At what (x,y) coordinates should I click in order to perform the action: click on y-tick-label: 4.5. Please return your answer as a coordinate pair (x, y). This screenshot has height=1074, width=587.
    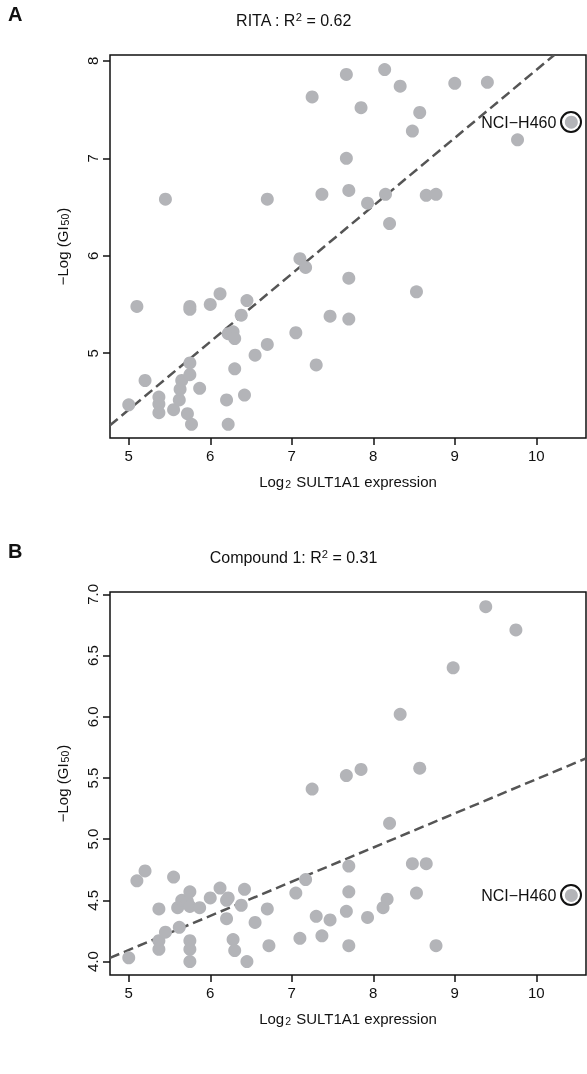
    Looking at the image, I should click on (92, 900).